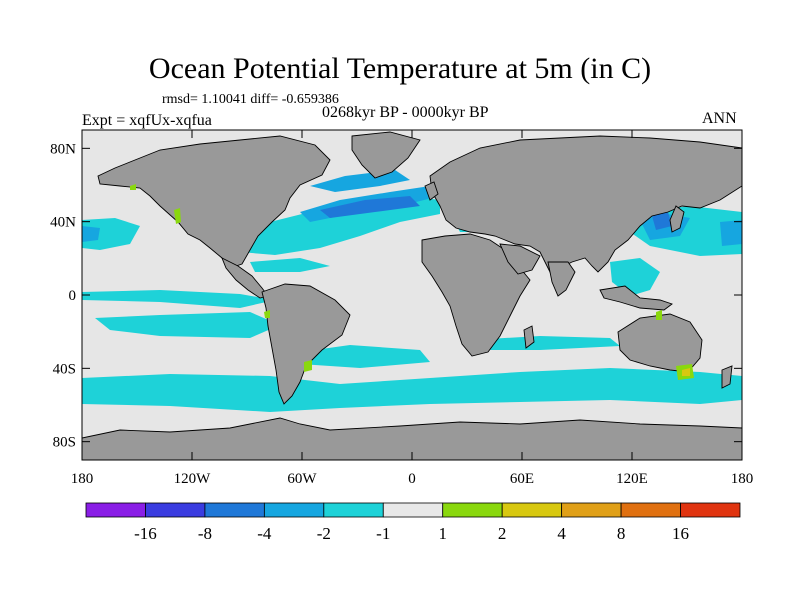 This screenshot has width=800, height=600. What do you see at coordinates (64, 369) in the screenshot?
I see `lat-tick-label: 40S` at bounding box center [64, 369].